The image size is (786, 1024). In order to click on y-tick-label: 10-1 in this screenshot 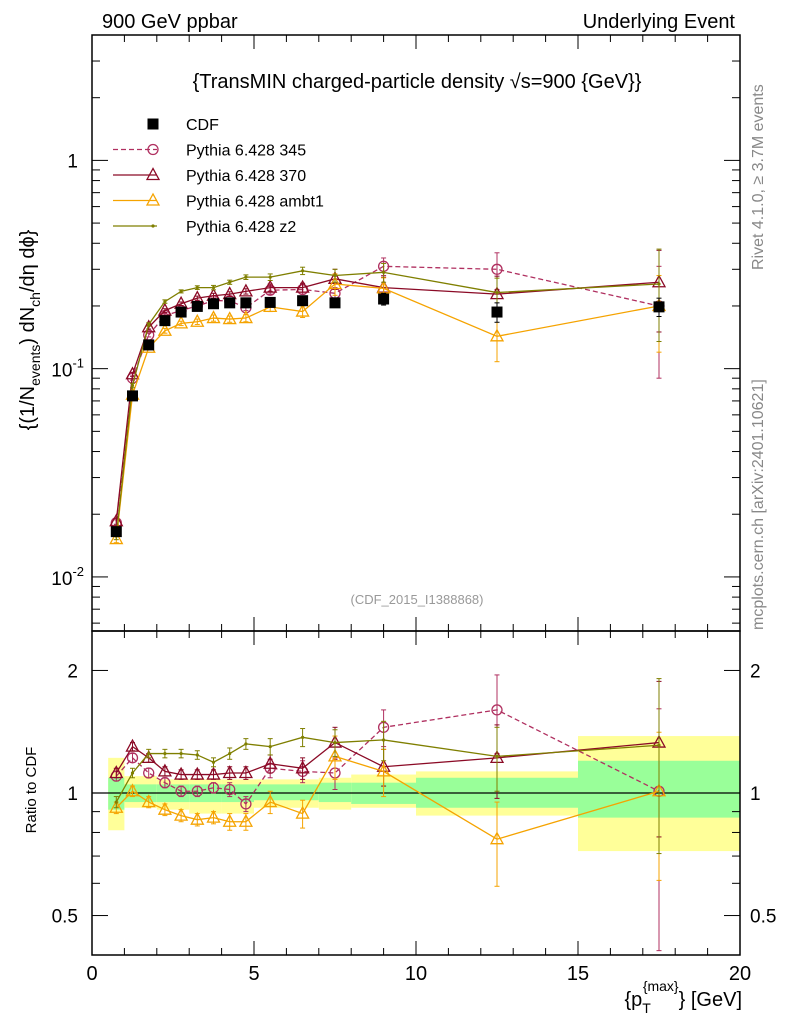, I will do `click(67, 369)`.